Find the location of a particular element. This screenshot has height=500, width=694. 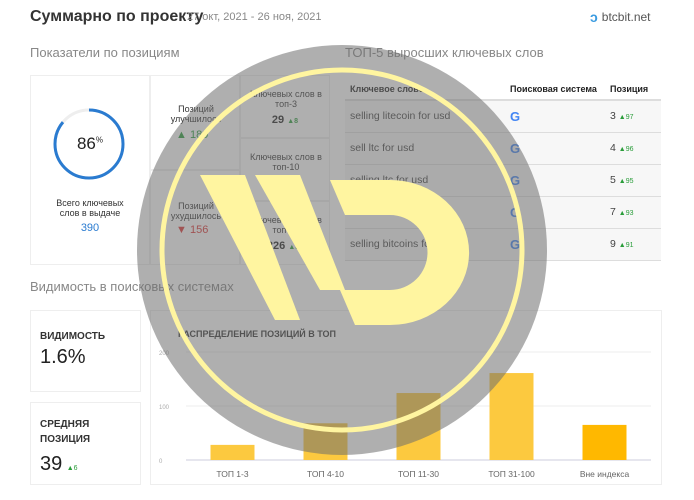

site-logo-icon: ↄ is located at coordinates (594, 17).